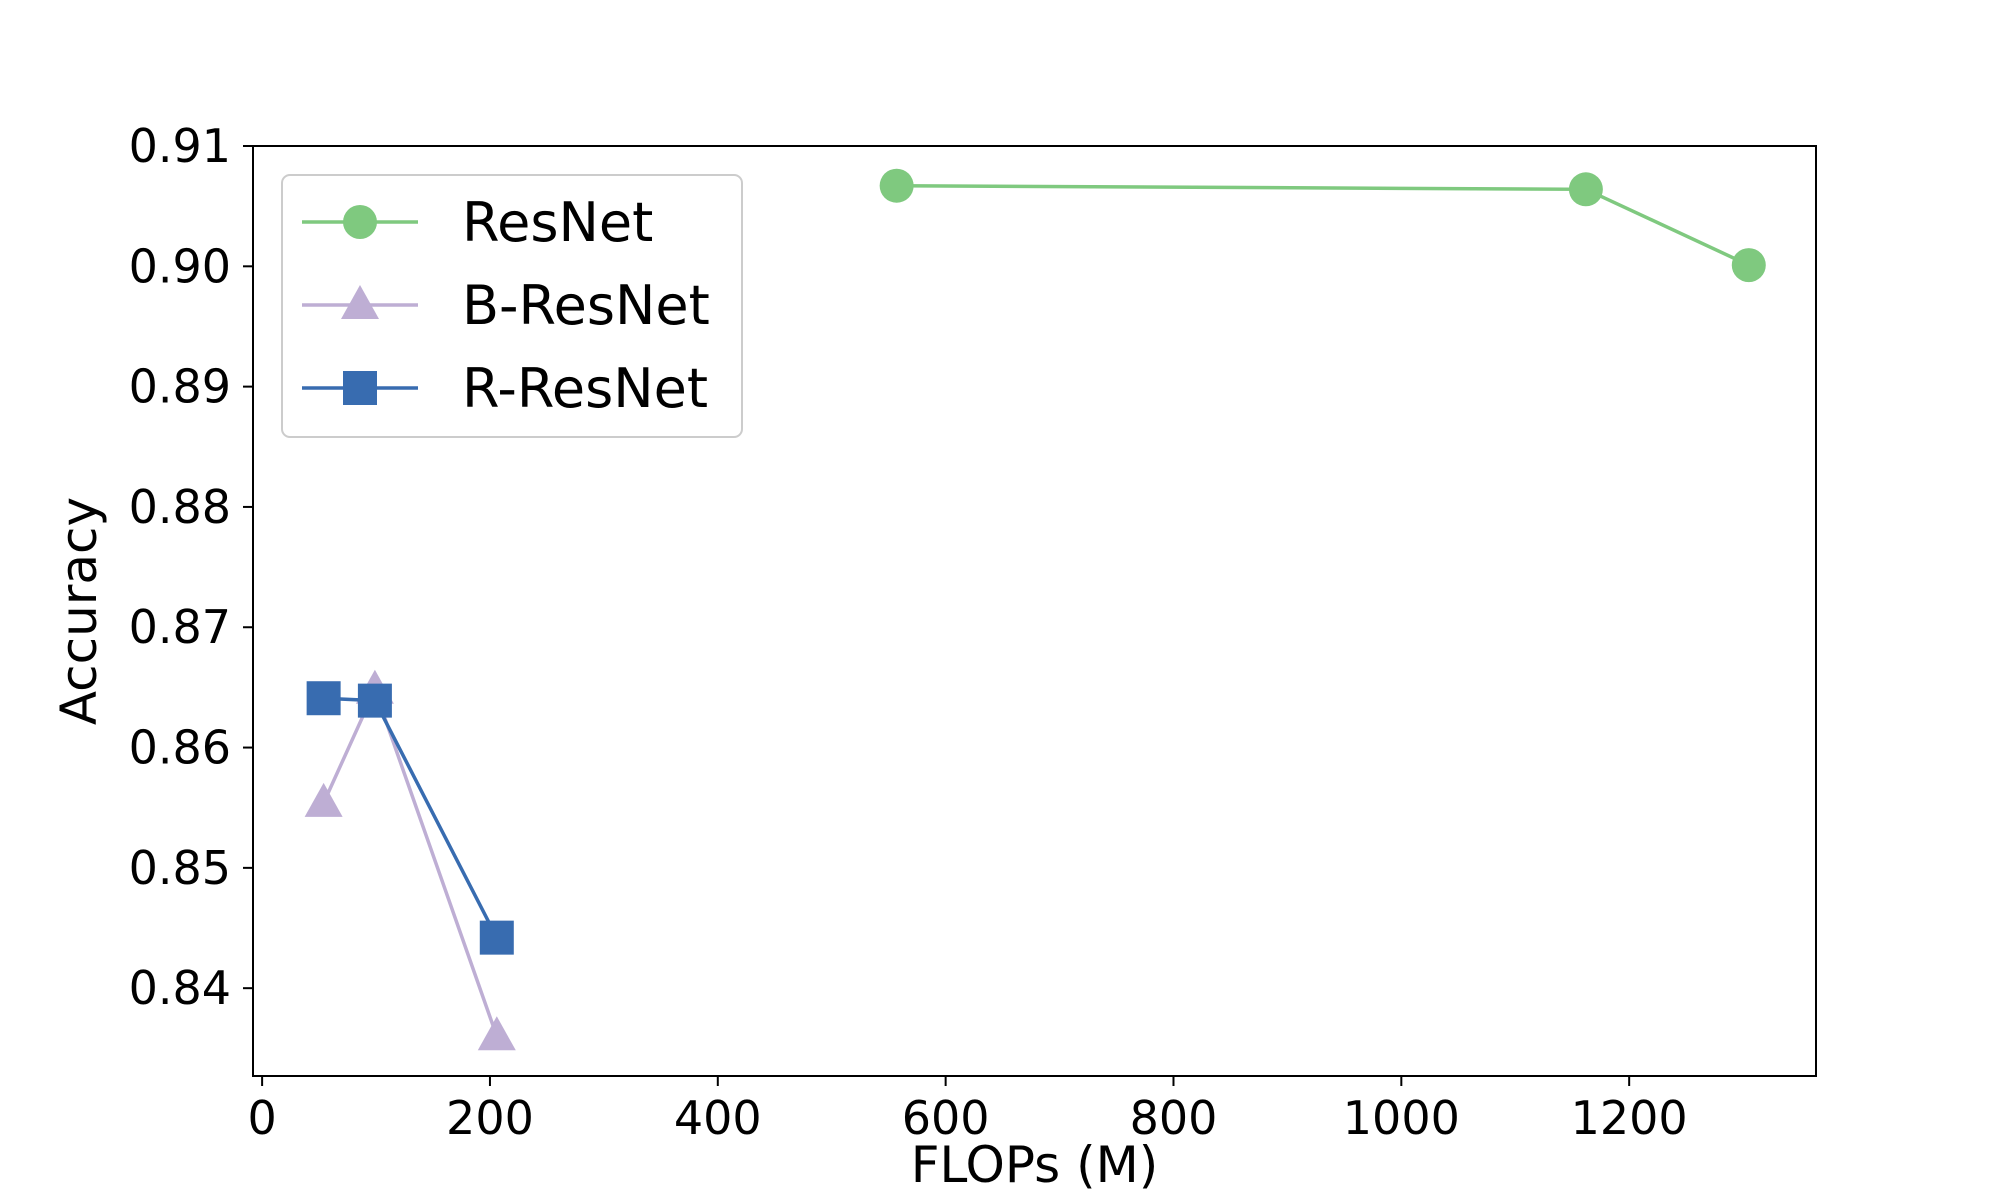  I want to click on legend-item-b-resnet: B-ResNet, so click(506, 305).